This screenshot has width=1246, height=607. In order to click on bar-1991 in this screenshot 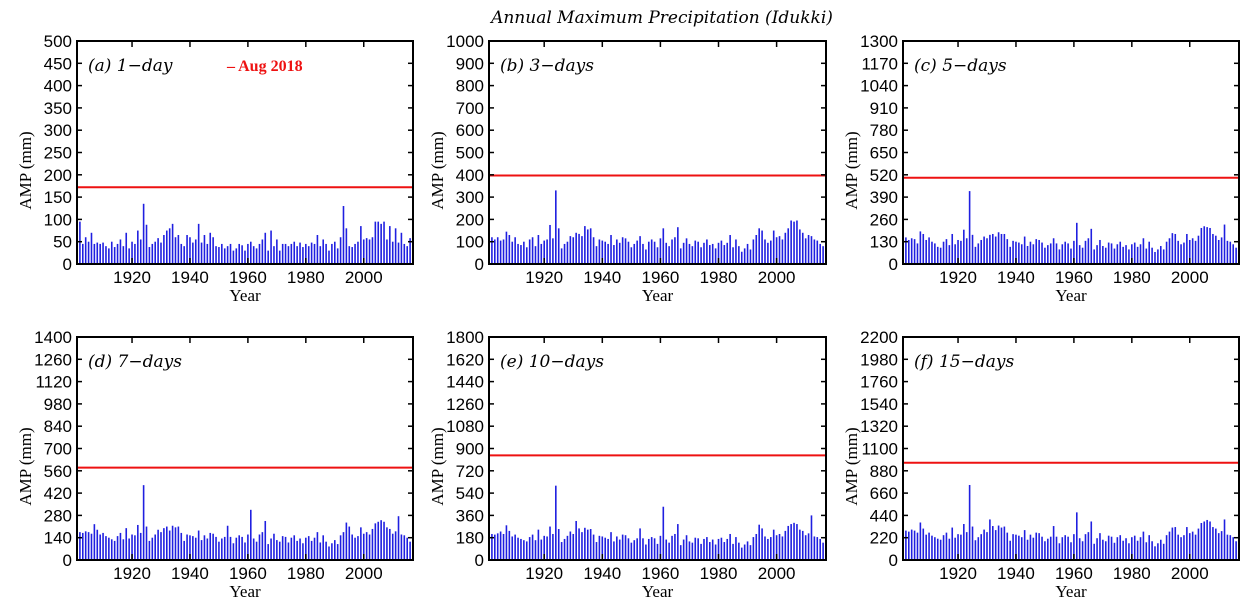, I will do `click(1163, 256)`.